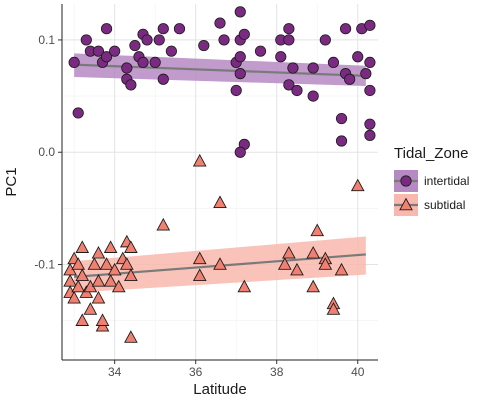 Image resolution: width=500 pixels, height=401 pixels. What do you see at coordinates (358, 372) in the screenshot?
I see `x-tick-label: 40` at bounding box center [358, 372].